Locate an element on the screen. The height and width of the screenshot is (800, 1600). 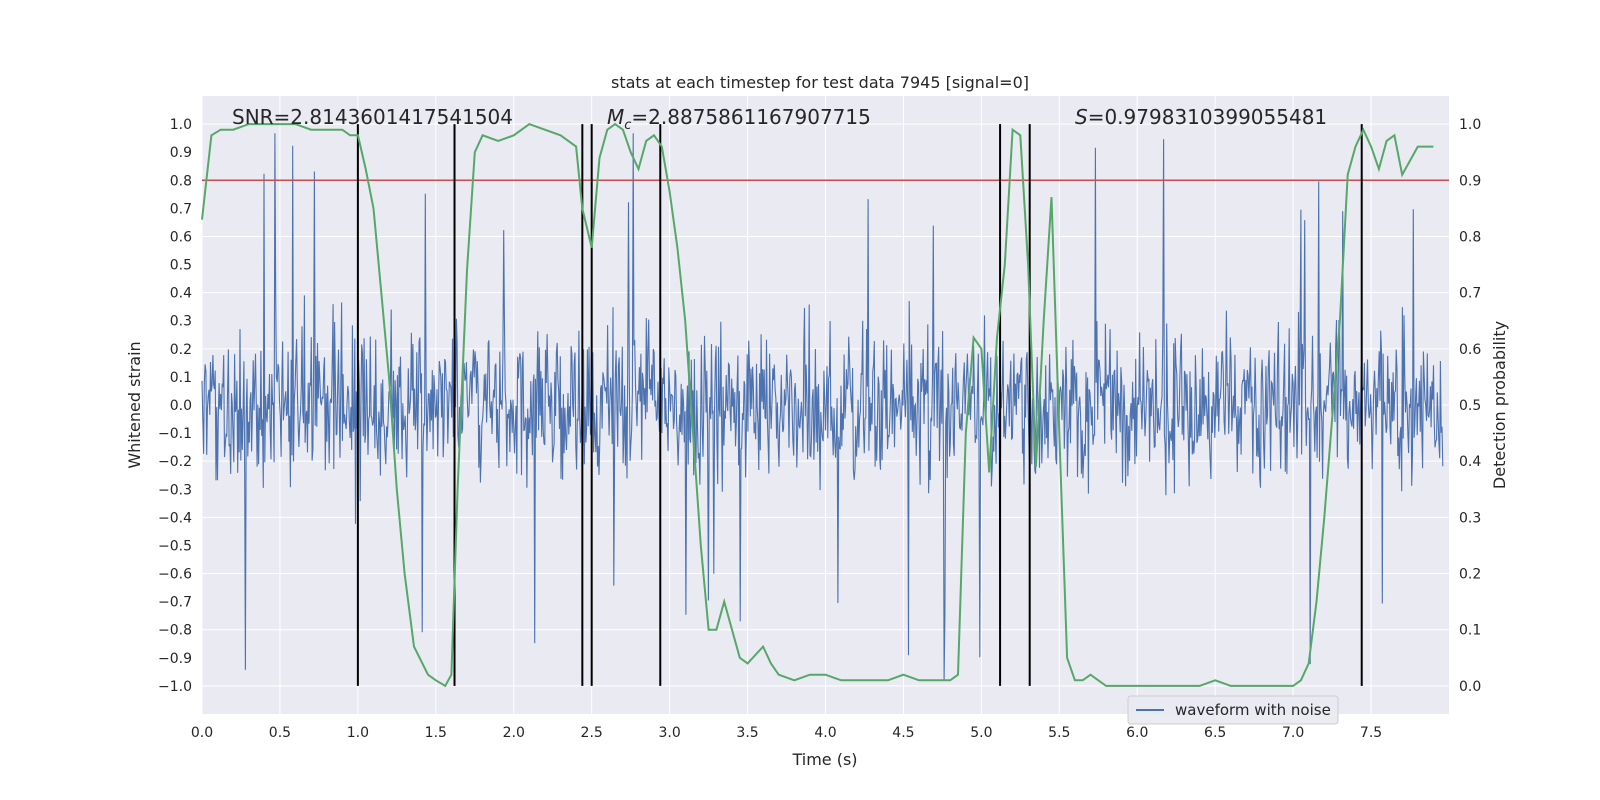
y-right-tick-label: 0.6 is located at coordinates (1470, 350).